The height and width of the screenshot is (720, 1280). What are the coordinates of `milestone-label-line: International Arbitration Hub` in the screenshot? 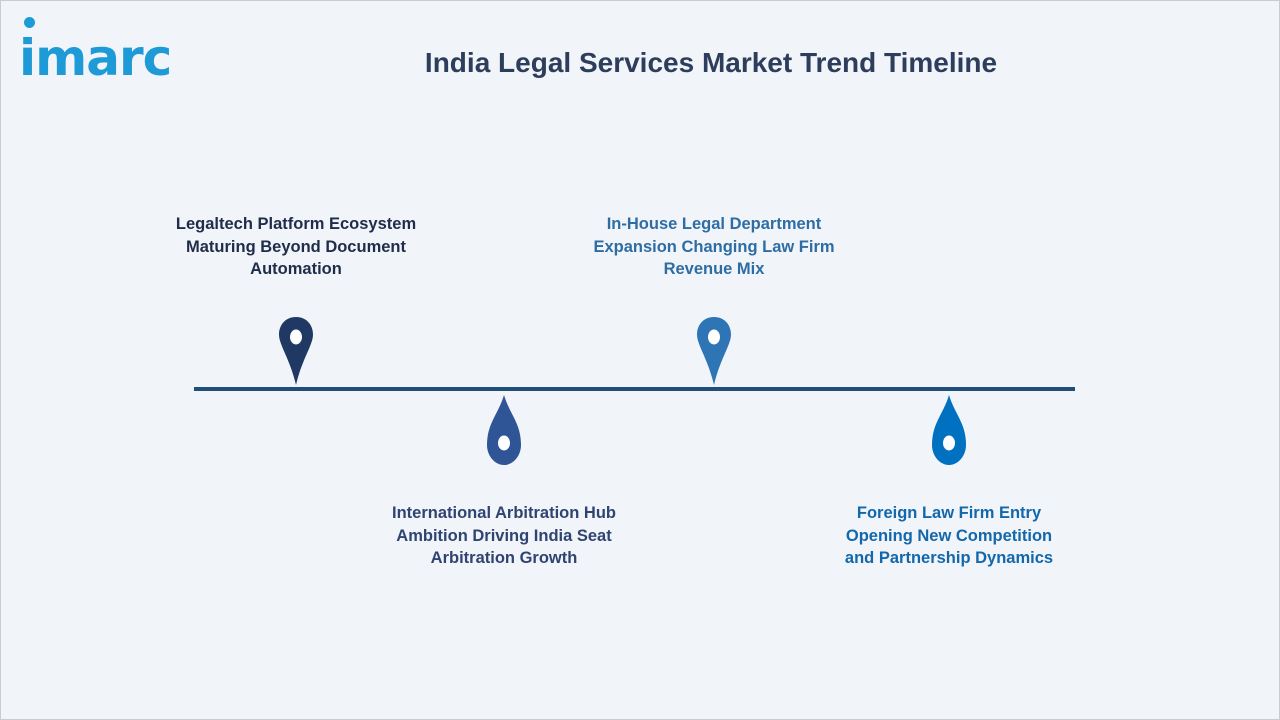 It's located at (504, 513).